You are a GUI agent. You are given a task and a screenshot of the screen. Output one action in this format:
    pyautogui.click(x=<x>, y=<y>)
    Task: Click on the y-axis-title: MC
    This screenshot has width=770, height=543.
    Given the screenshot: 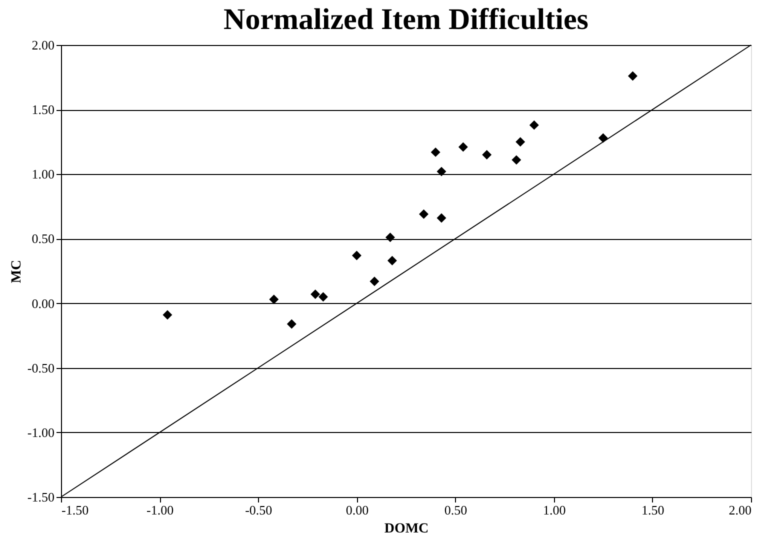 What is the action you would take?
    pyautogui.click(x=16, y=272)
    